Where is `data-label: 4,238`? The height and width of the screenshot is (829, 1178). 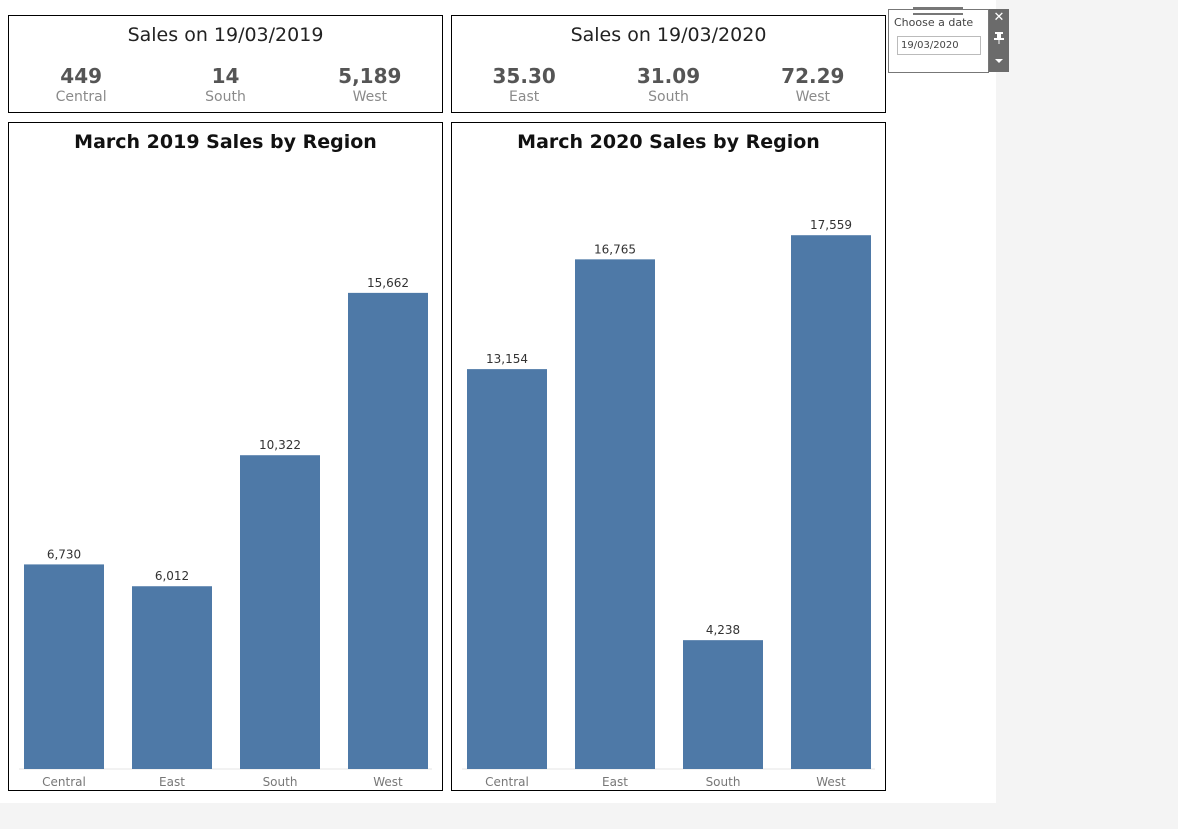 data-label: 4,238 is located at coordinates (723, 630).